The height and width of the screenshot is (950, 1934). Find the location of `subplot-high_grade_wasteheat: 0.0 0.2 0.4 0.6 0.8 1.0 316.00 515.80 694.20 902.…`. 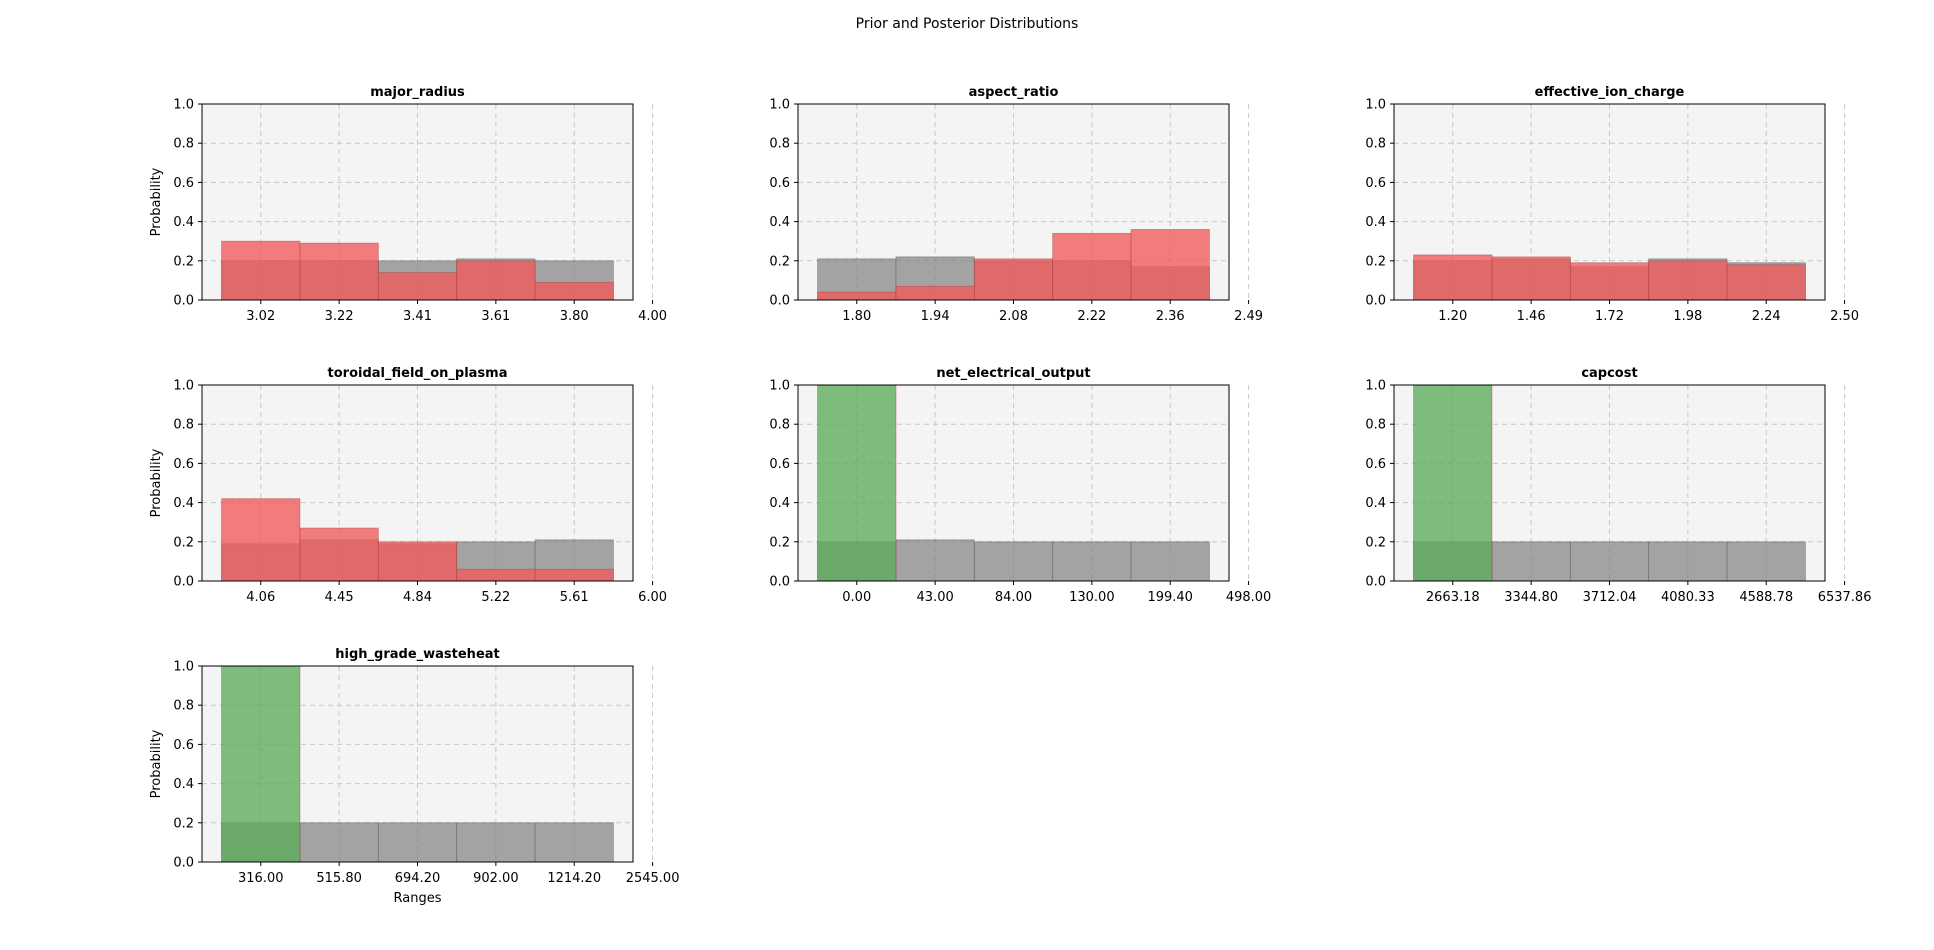

subplot-high_grade_wasteheat: 0.0 0.2 0.4 0.6 0.8 1.0 316.00 515.80 694.20 902.… is located at coordinates (414, 776).